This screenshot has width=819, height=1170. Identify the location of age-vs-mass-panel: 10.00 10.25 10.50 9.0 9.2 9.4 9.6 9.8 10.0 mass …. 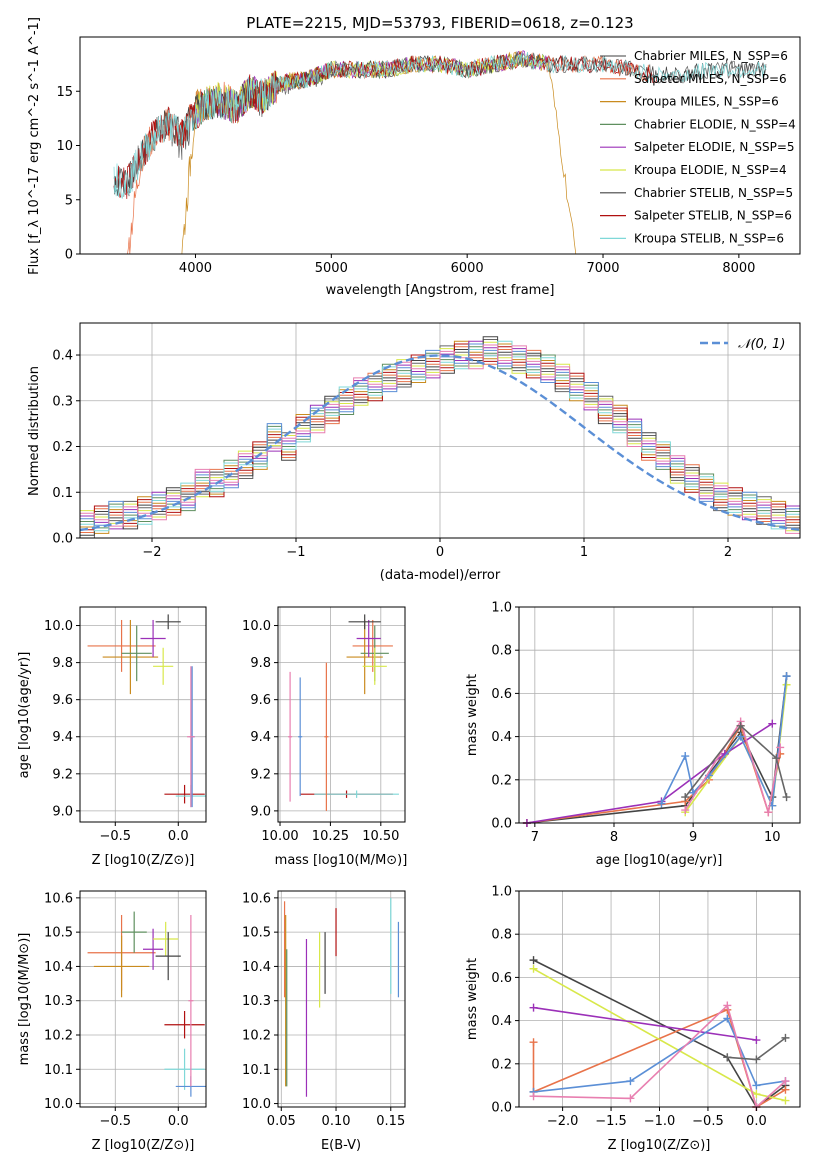
(325, 737).